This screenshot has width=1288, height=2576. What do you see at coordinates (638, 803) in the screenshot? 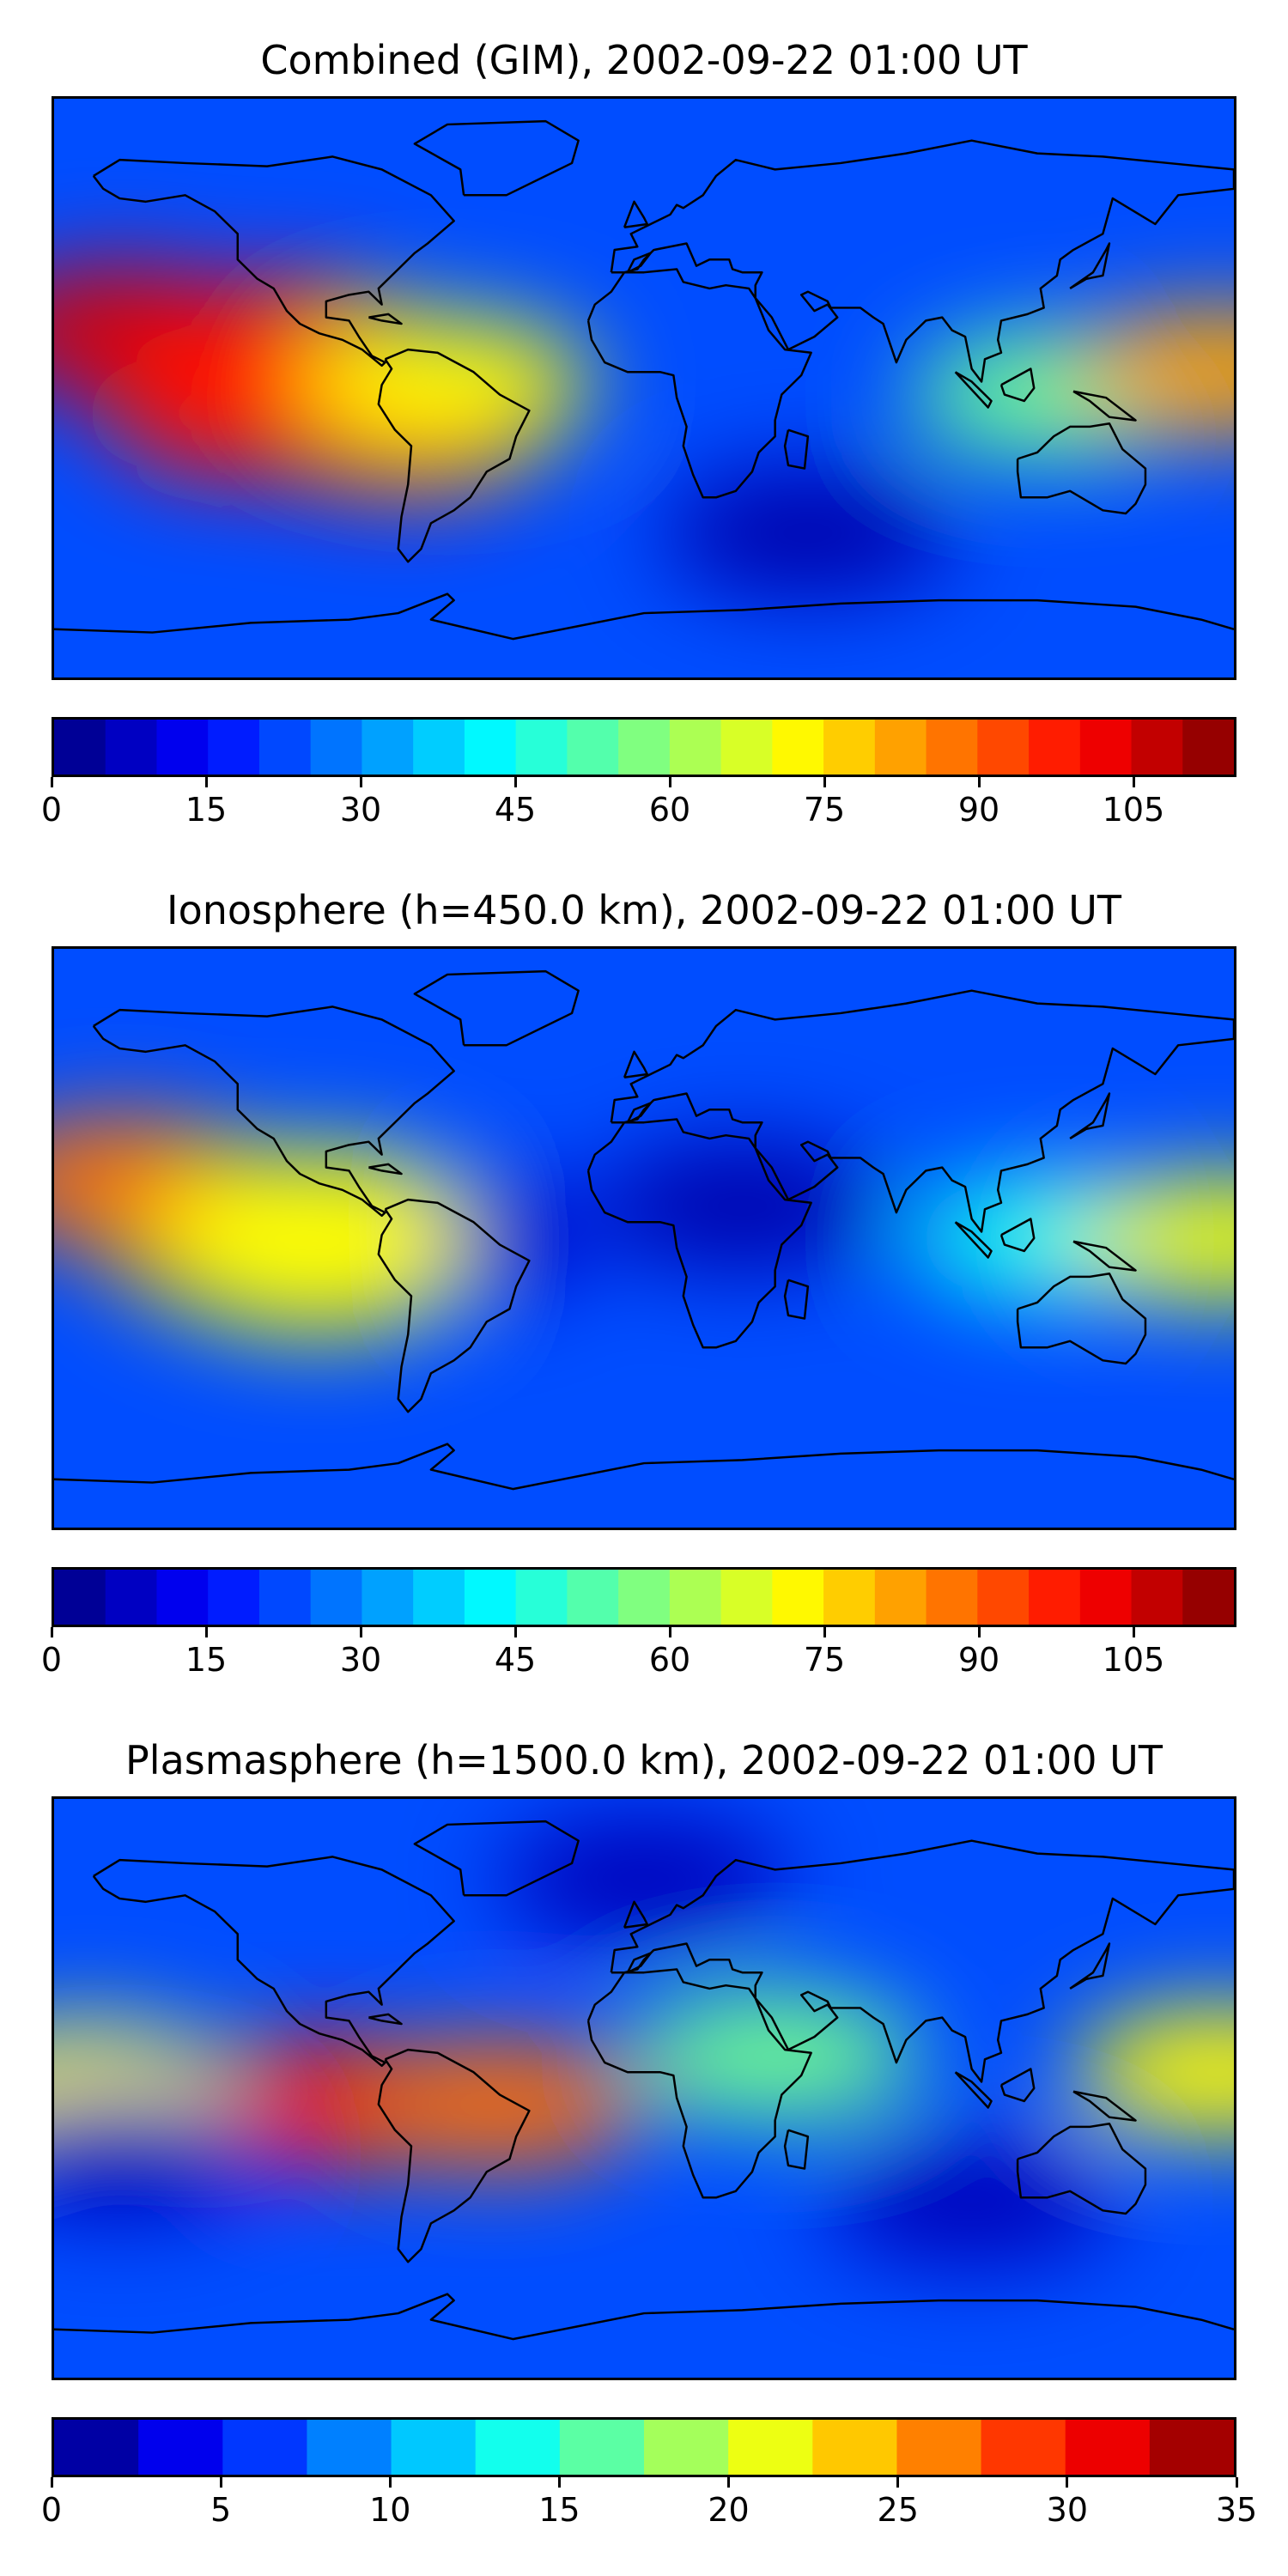
I see `colorbar-ticks: 0 15 30 45 60 75 90 105` at bounding box center [638, 803].